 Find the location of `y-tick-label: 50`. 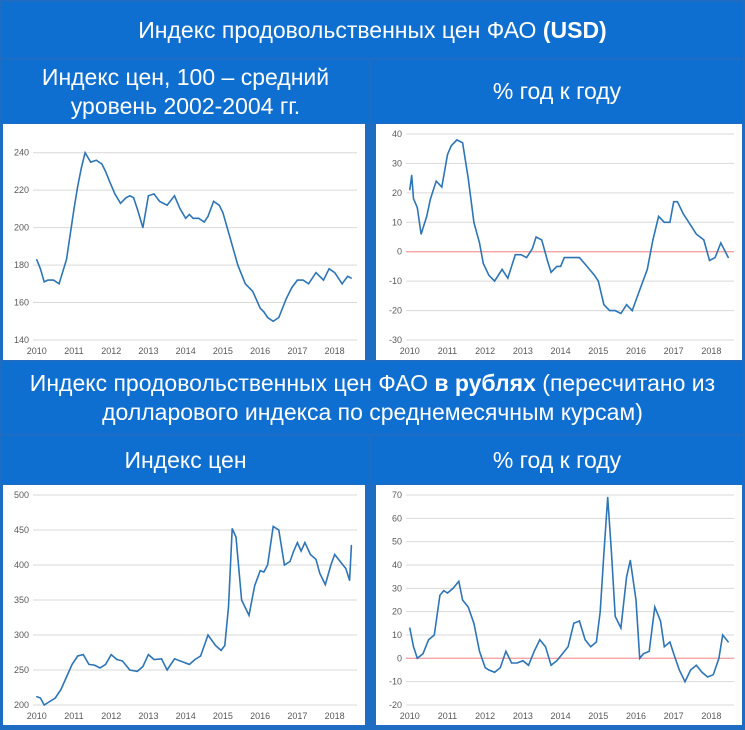

y-tick-label: 50 is located at coordinates (397, 542).